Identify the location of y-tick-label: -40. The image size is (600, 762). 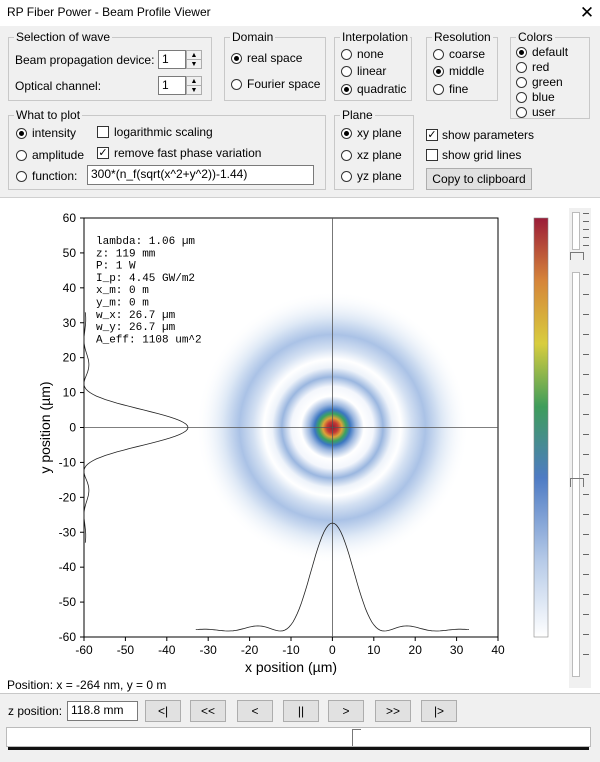
(68, 567).